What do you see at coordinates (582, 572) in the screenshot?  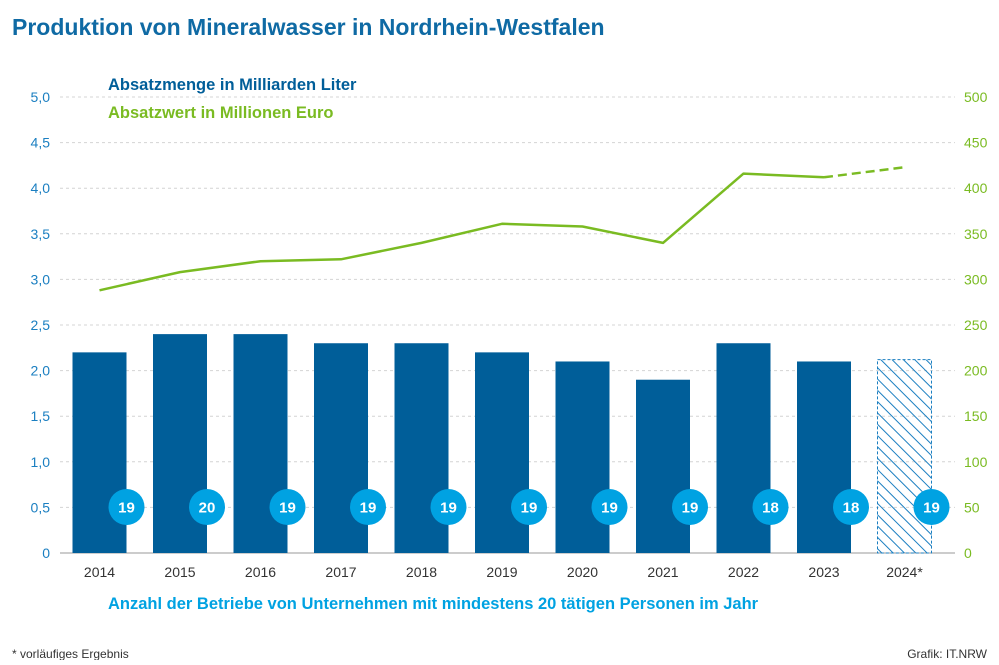 I see `x-axis-label: 2020` at bounding box center [582, 572].